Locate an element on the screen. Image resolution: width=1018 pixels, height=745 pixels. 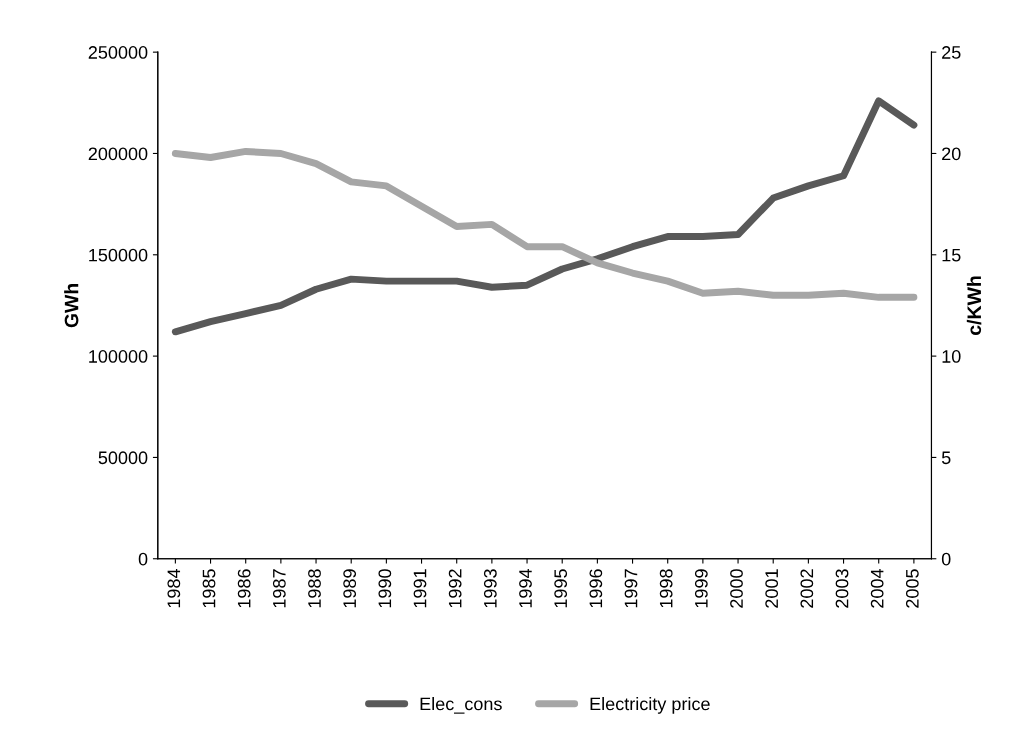
y2-tick-label: 20 is located at coordinates (951, 154).